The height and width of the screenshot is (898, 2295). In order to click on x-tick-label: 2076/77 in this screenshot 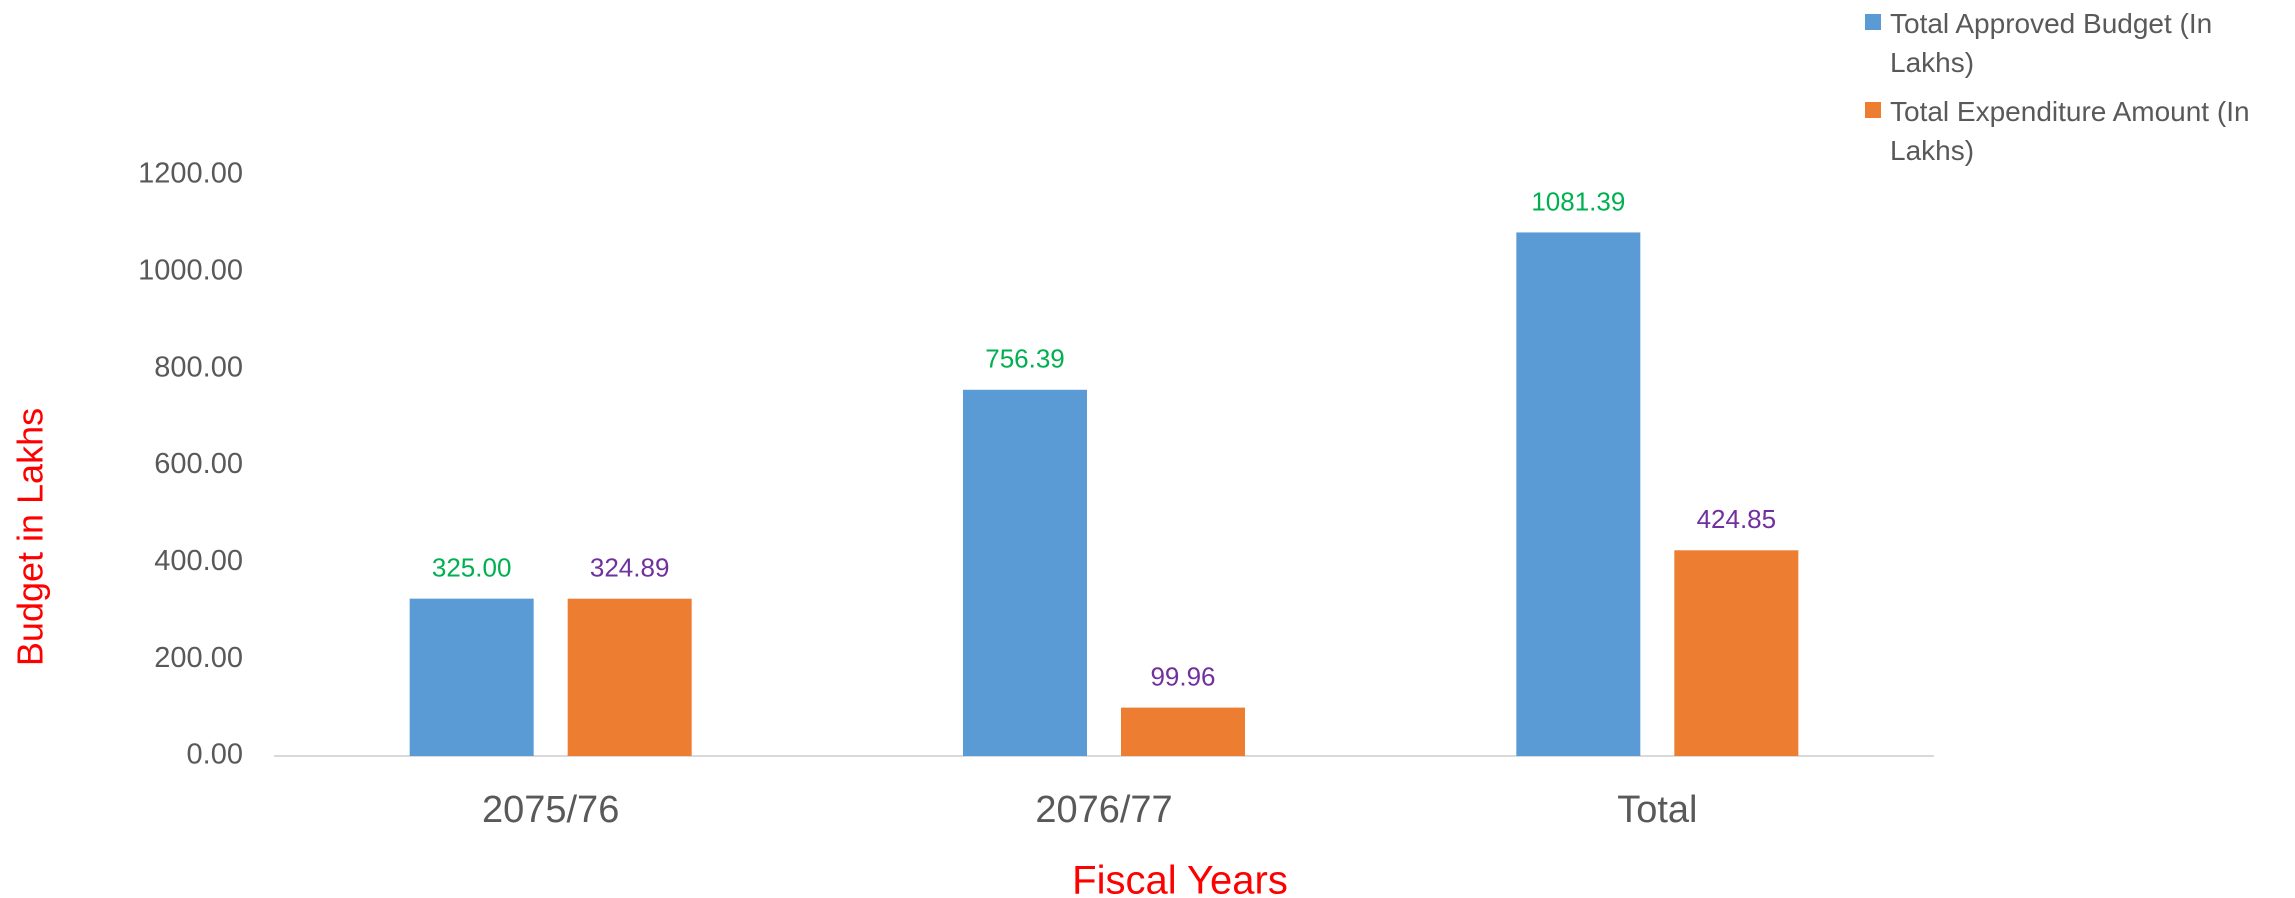, I will do `click(1103, 810)`.